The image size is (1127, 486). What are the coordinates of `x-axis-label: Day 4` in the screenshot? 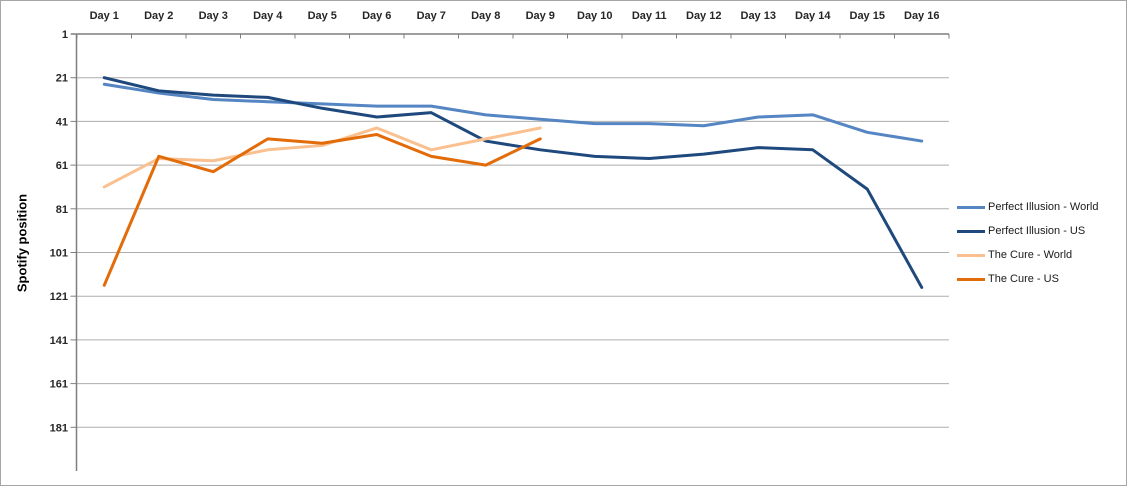 It's located at (268, 16).